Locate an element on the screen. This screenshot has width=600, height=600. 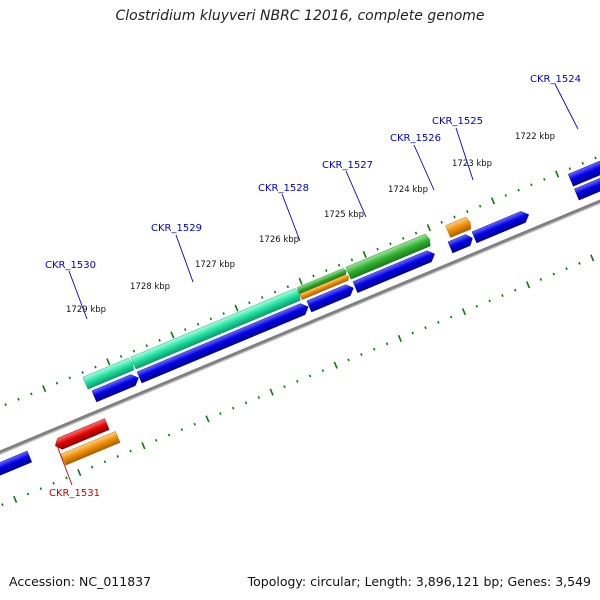
gene-ckr-1531-feature is located at coordinates (90, 448).